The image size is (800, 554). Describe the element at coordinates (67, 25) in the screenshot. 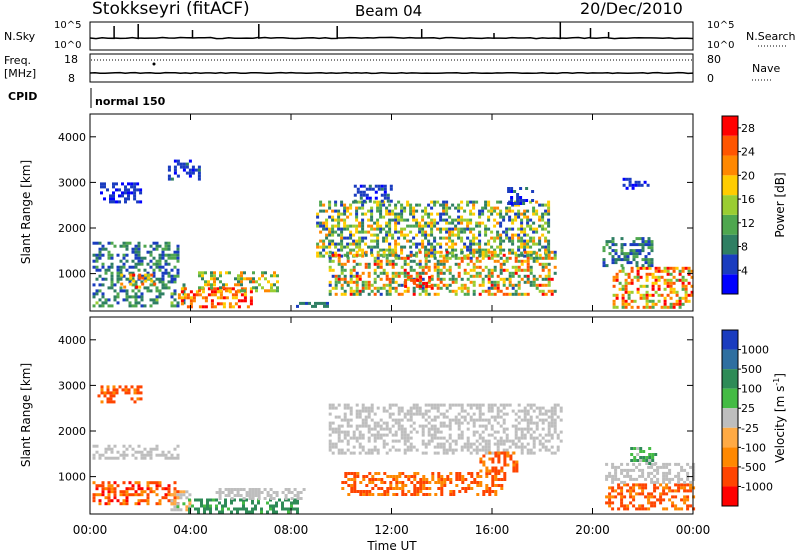

I see `nsky-tick-top: 10^5` at that location.